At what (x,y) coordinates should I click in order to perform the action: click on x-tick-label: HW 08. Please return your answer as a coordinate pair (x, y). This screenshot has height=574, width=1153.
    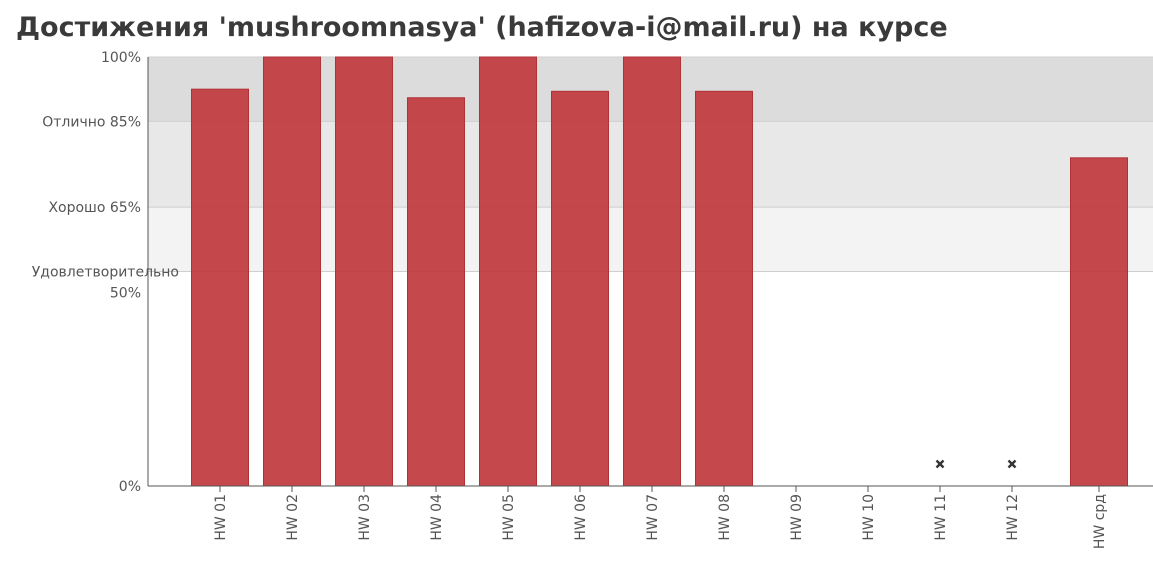
    Looking at the image, I should click on (725, 517).